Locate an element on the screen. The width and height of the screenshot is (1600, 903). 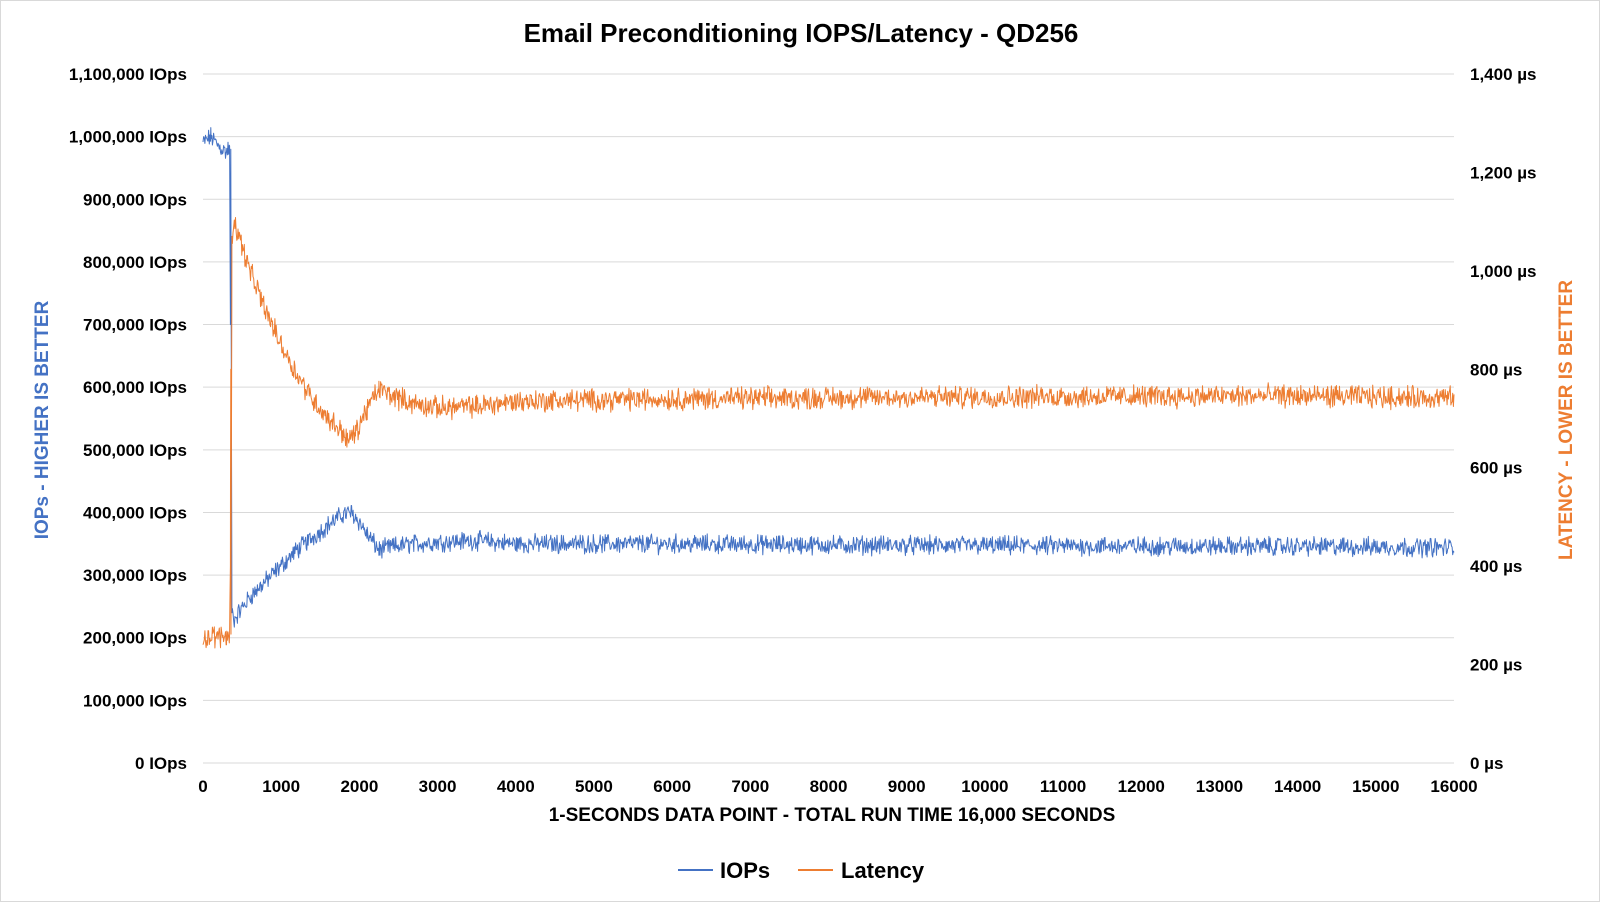
y-tick-label: 100,000 IOps is located at coordinates (135, 700).